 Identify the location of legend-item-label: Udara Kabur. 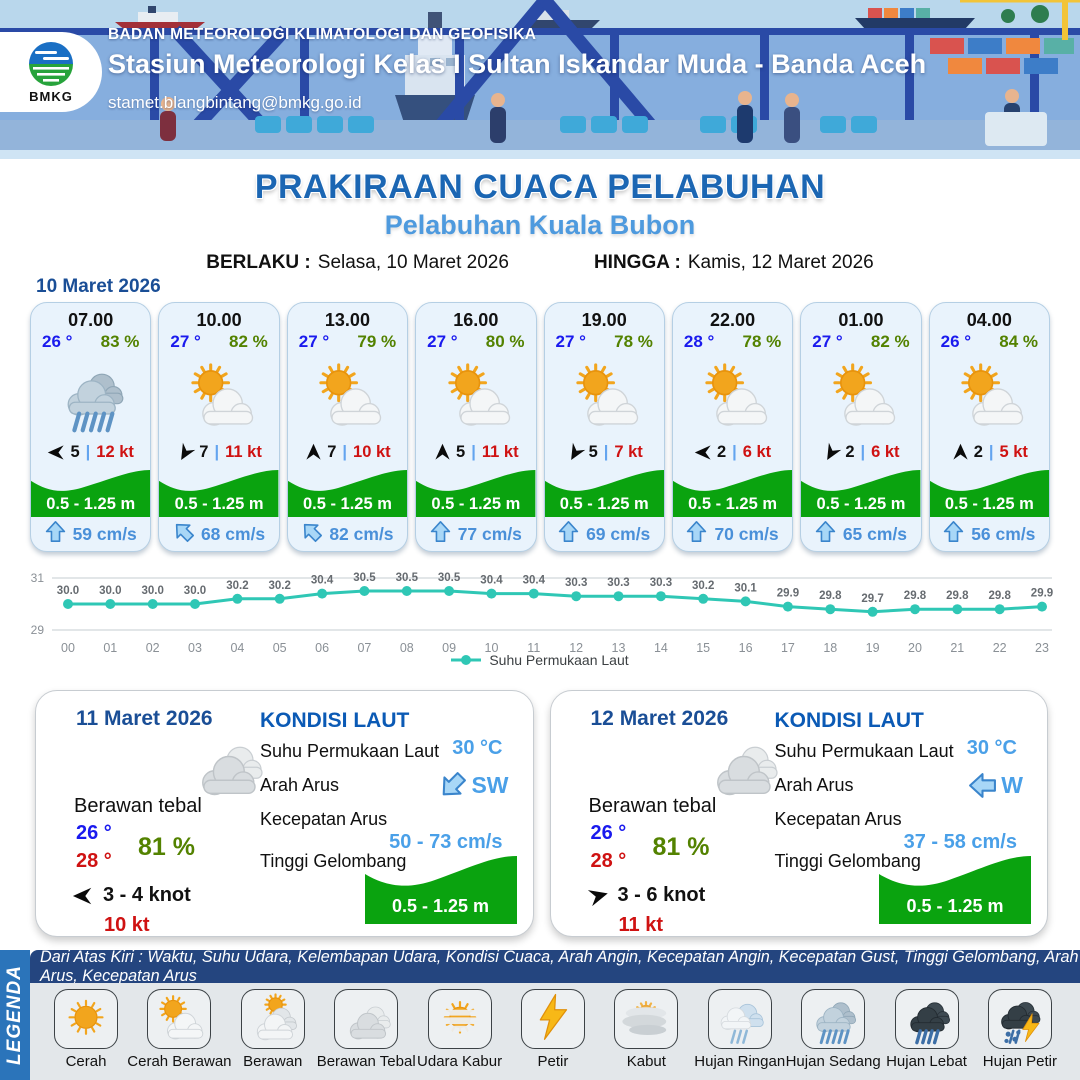
(460, 1061).